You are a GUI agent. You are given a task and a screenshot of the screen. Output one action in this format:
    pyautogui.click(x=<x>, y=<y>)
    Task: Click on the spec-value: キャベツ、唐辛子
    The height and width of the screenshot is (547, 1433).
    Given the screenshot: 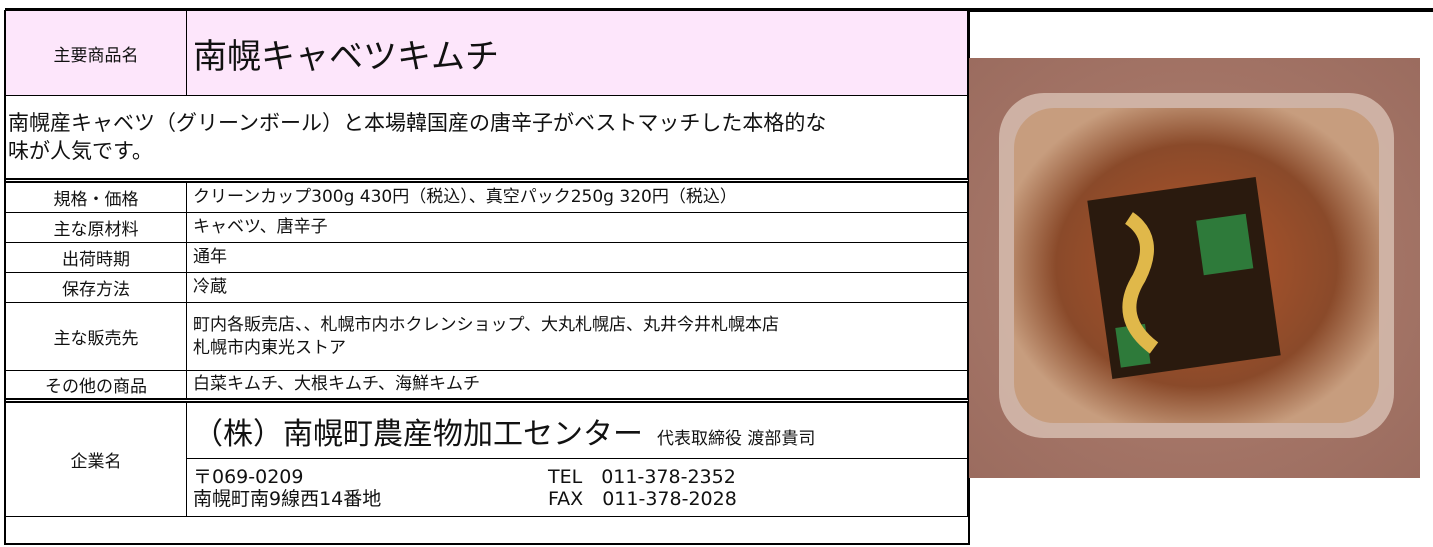 What is the action you would take?
    pyautogui.click(x=577, y=227)
    